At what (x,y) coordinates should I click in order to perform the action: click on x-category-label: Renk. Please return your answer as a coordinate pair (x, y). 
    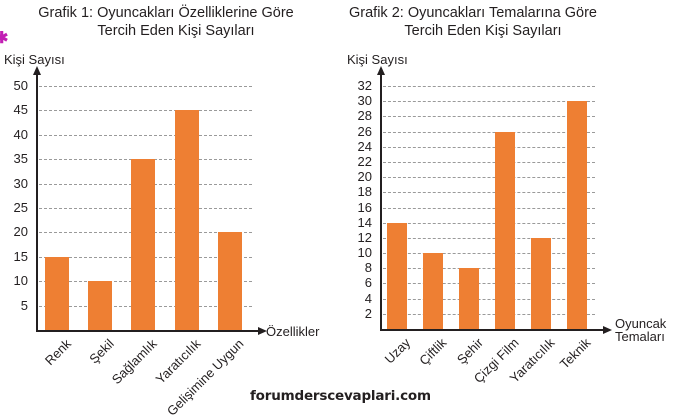
    Looking at the image, I should click on (57, 352).